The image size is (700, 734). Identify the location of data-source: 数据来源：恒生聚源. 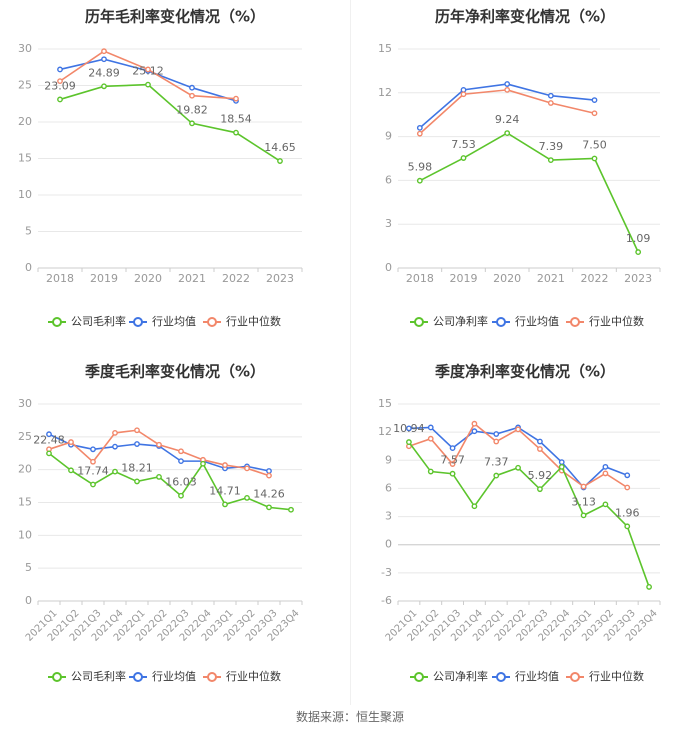
(349, 717).